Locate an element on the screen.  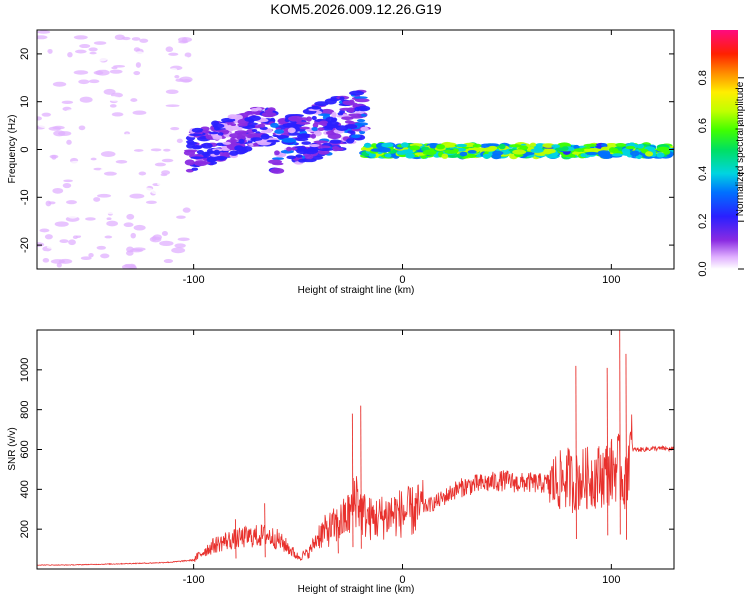
snr-x-tick-label: 100 is located at coordinates (611, 580).